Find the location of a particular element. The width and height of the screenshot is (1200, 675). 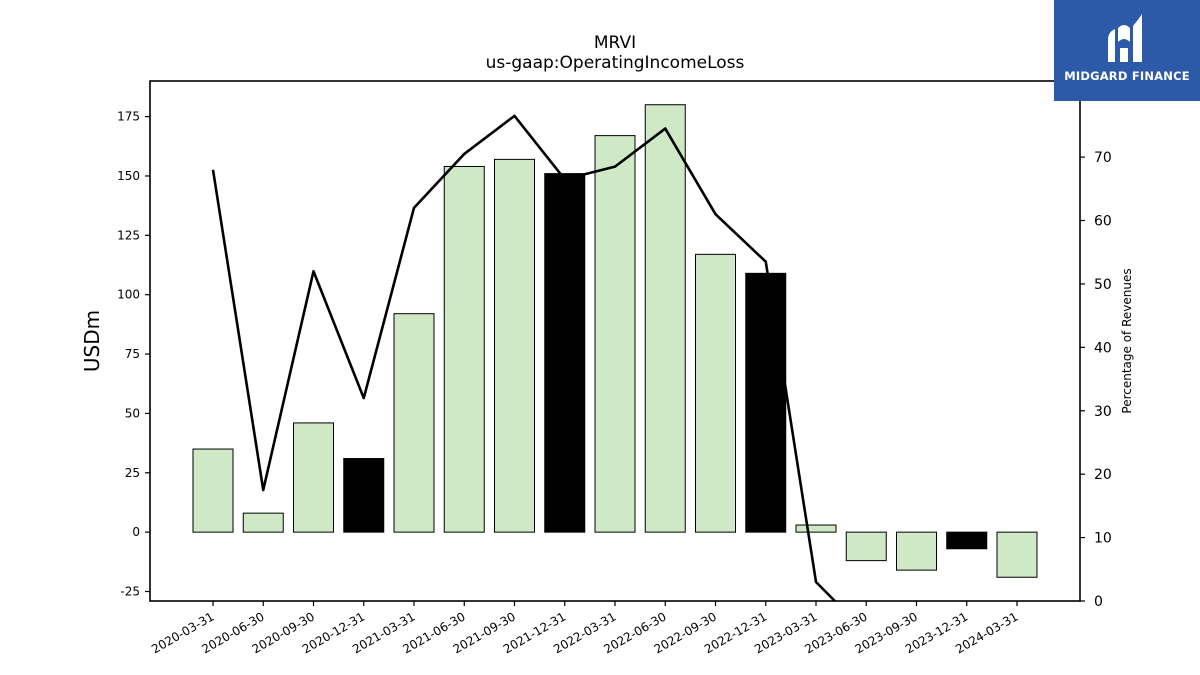

y2-tick-label-0: 0 is located at coordinates (1098, 602).